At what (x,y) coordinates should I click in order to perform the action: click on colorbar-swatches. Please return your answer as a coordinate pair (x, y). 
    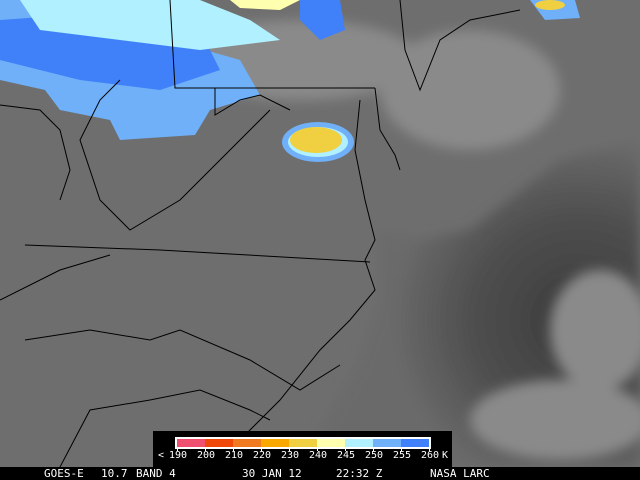
    Looking at the image, I should click on (303, 443).